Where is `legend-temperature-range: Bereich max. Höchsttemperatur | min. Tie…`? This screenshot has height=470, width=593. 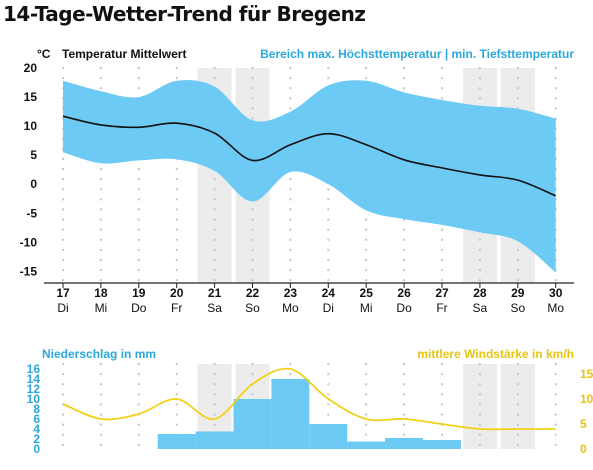 legend-temperature-range: Bereich max. Höchsttemperatur | min. Tie… is located at coordinates (417, 54).